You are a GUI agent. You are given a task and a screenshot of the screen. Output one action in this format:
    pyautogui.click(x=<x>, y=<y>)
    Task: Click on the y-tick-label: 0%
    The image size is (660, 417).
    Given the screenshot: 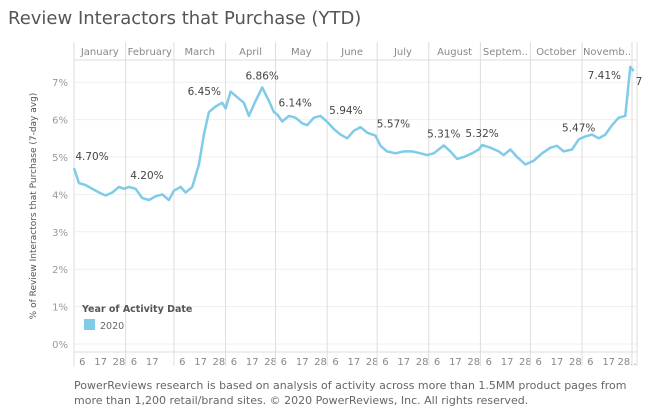 What is the action you would take?
    pyautogui.click(x=60, y=345)
    